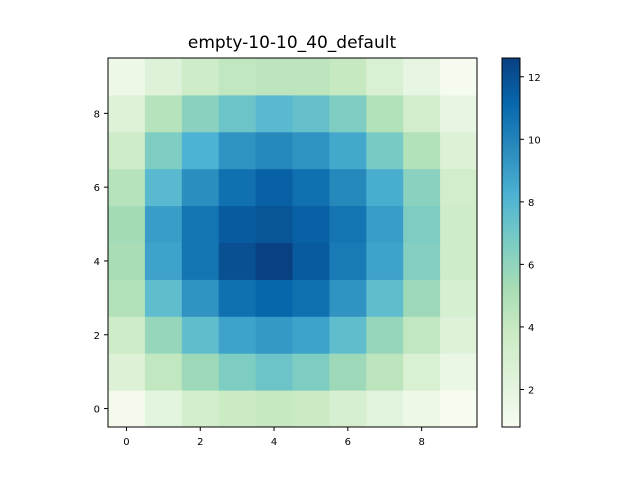  I want to click on colorbar-tick-label: 6, so click(531, 265).